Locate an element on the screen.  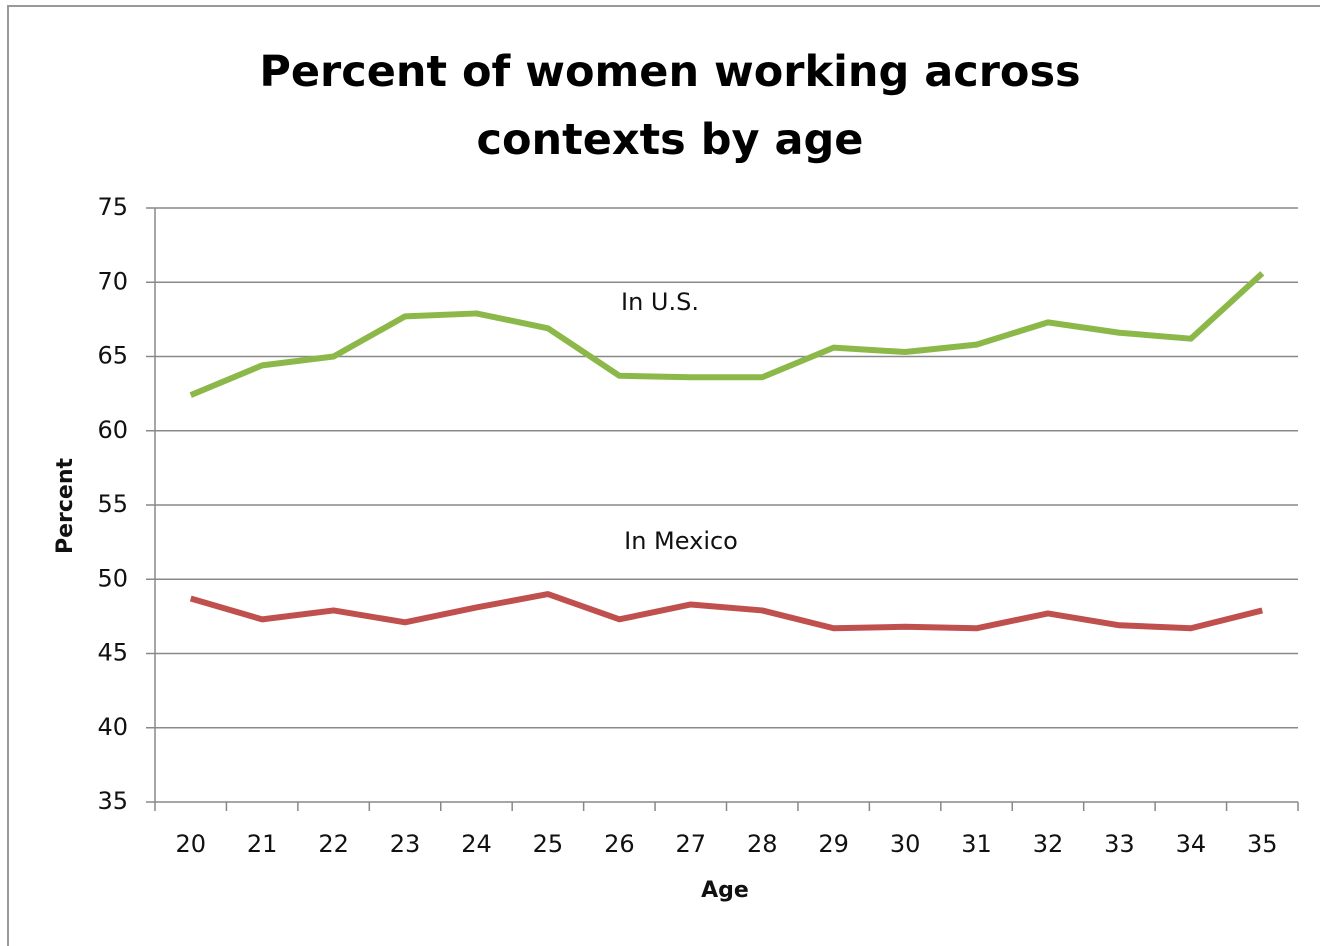
x-tick-label: 33 is located at coordinates (1119, 844).